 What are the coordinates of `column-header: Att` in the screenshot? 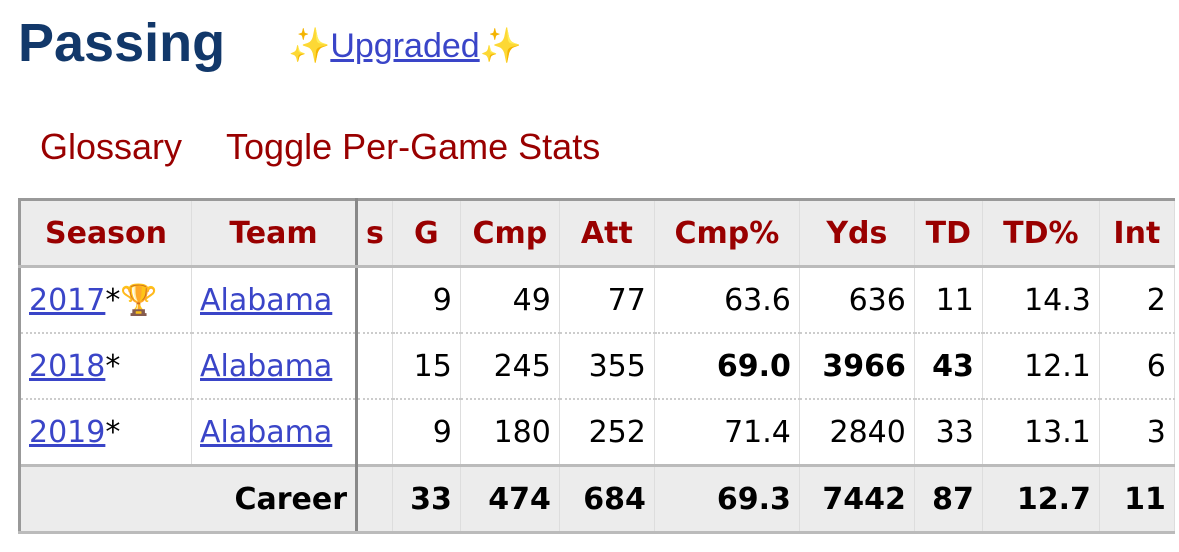 It's located at (607, 233).